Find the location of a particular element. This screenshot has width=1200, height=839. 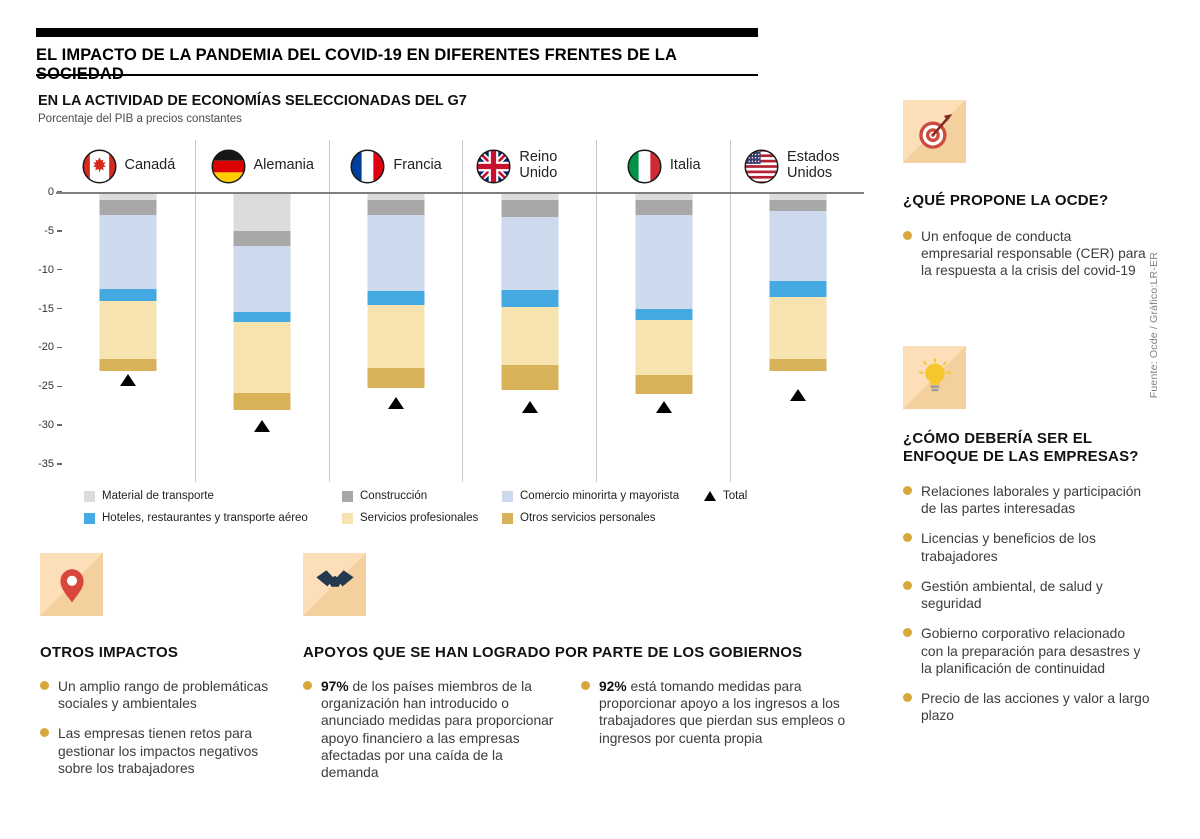

legend-item-total: Total is located at coordinates (725, 496).